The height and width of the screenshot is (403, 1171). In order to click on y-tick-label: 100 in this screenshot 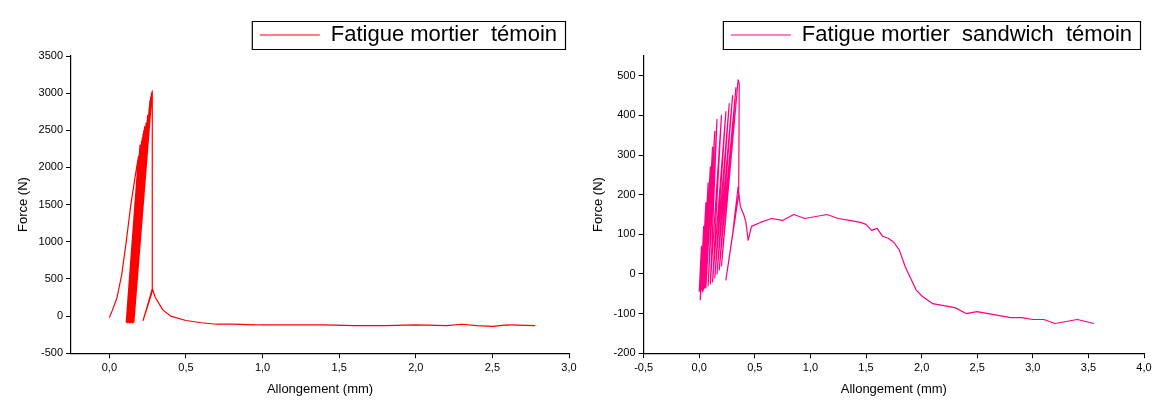, I will do `click(626, 233)`.